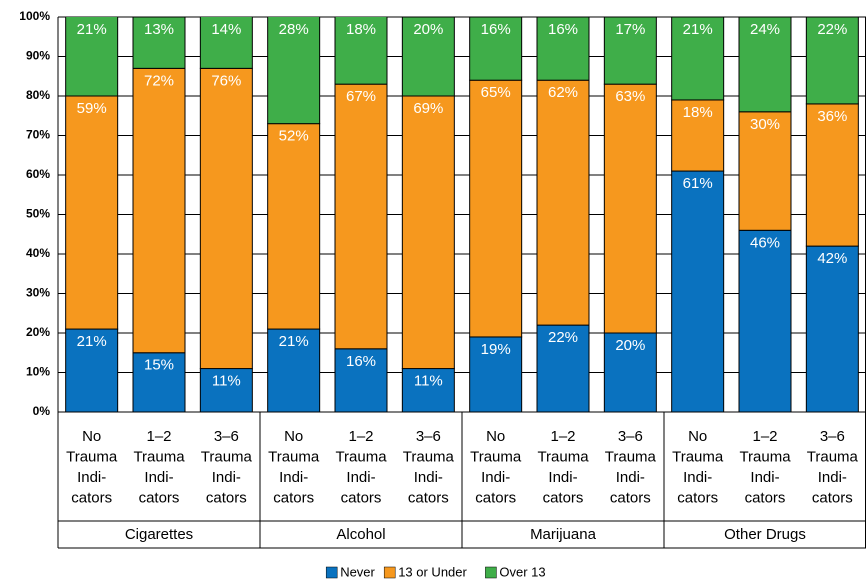 The image size is (867, 582). What do you see at coordinates (496, 349) in the screenshot?
I see `value-label: 19%` at bounding box center [496, 349].